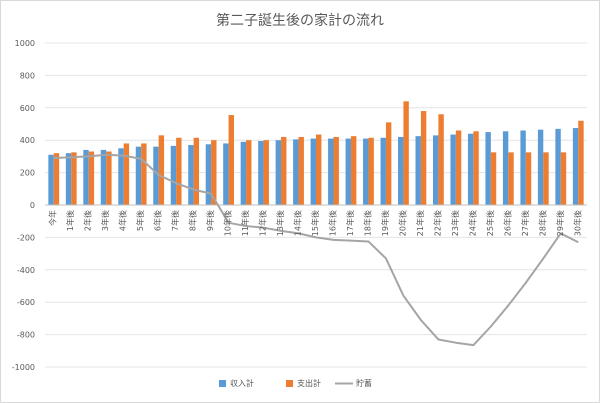 The width and height of the screenshot is (600, 403). Describe the element at coordinates (88, 220) in the screenshot. I see `x-tick-label: 2年後` at that location.